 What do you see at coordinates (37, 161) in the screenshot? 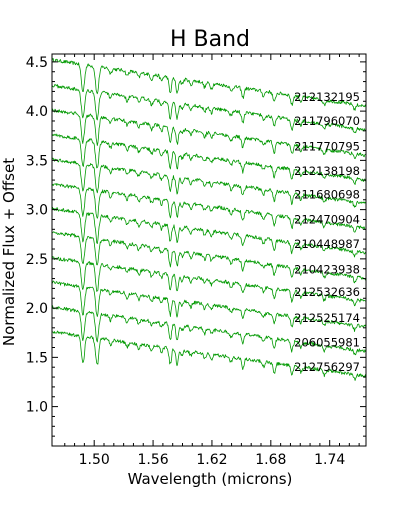
I see `y-tick-label: 3.5` at bounding box center [37, 161].